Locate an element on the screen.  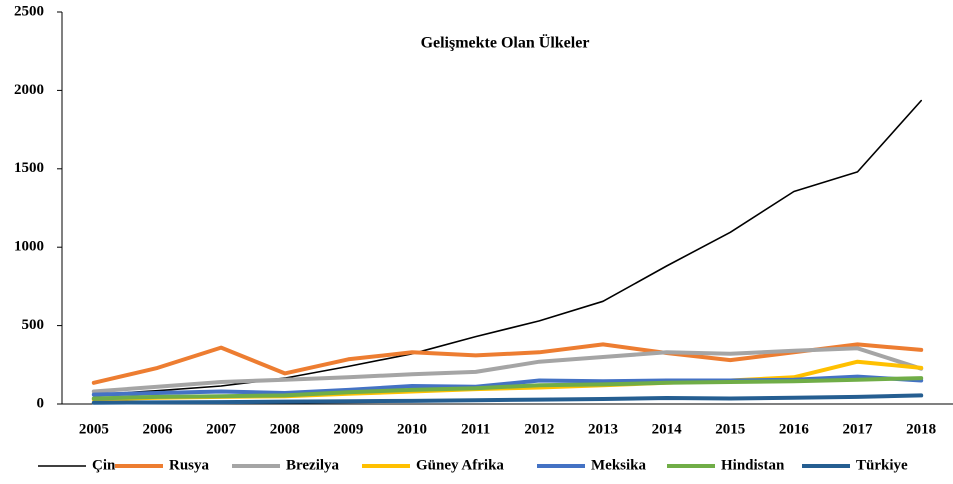
legend-label: Hindistan is located at coordinates (753, 465).